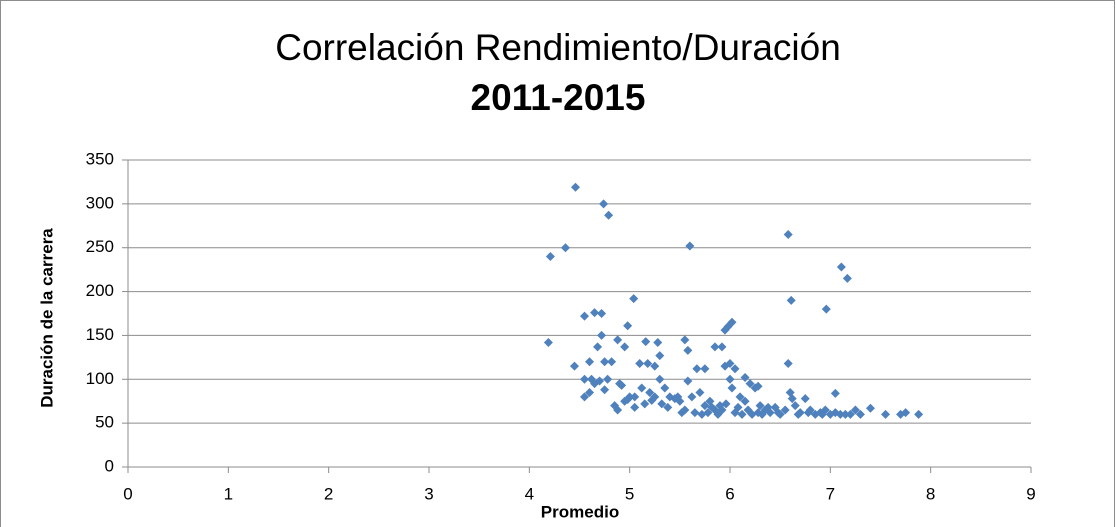 The height and width of the screenshot is (527, 1116). I want to click on y-tick-label: 200, so click(100, 290).